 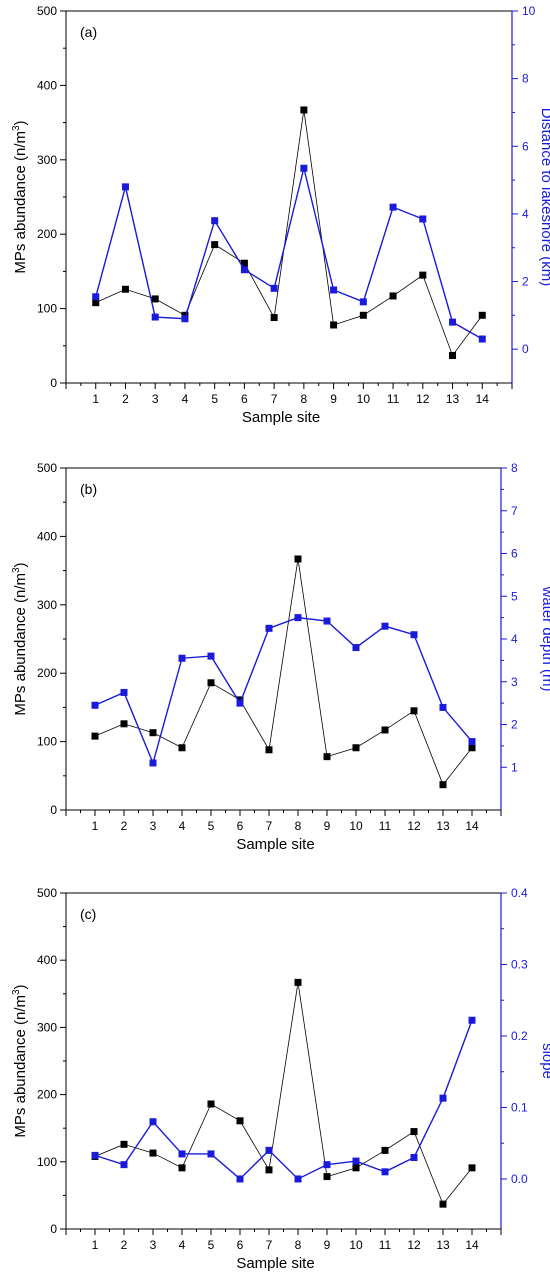 What do you see at coordinates (514, 511) in the screenshot?
I see `y2-tick-label: 7` at bounding box center [514, 511].